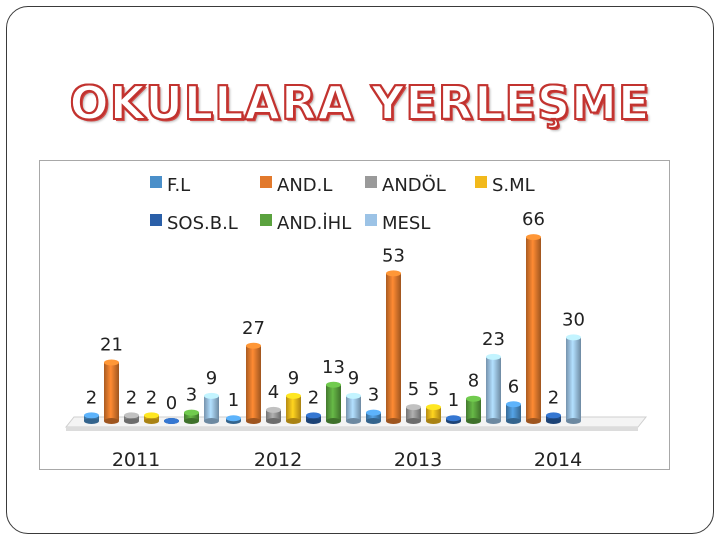  Describe the element at coordinates (211, 378) in the screenshot. I see `data-label-MESL-2011: 9` at that location.